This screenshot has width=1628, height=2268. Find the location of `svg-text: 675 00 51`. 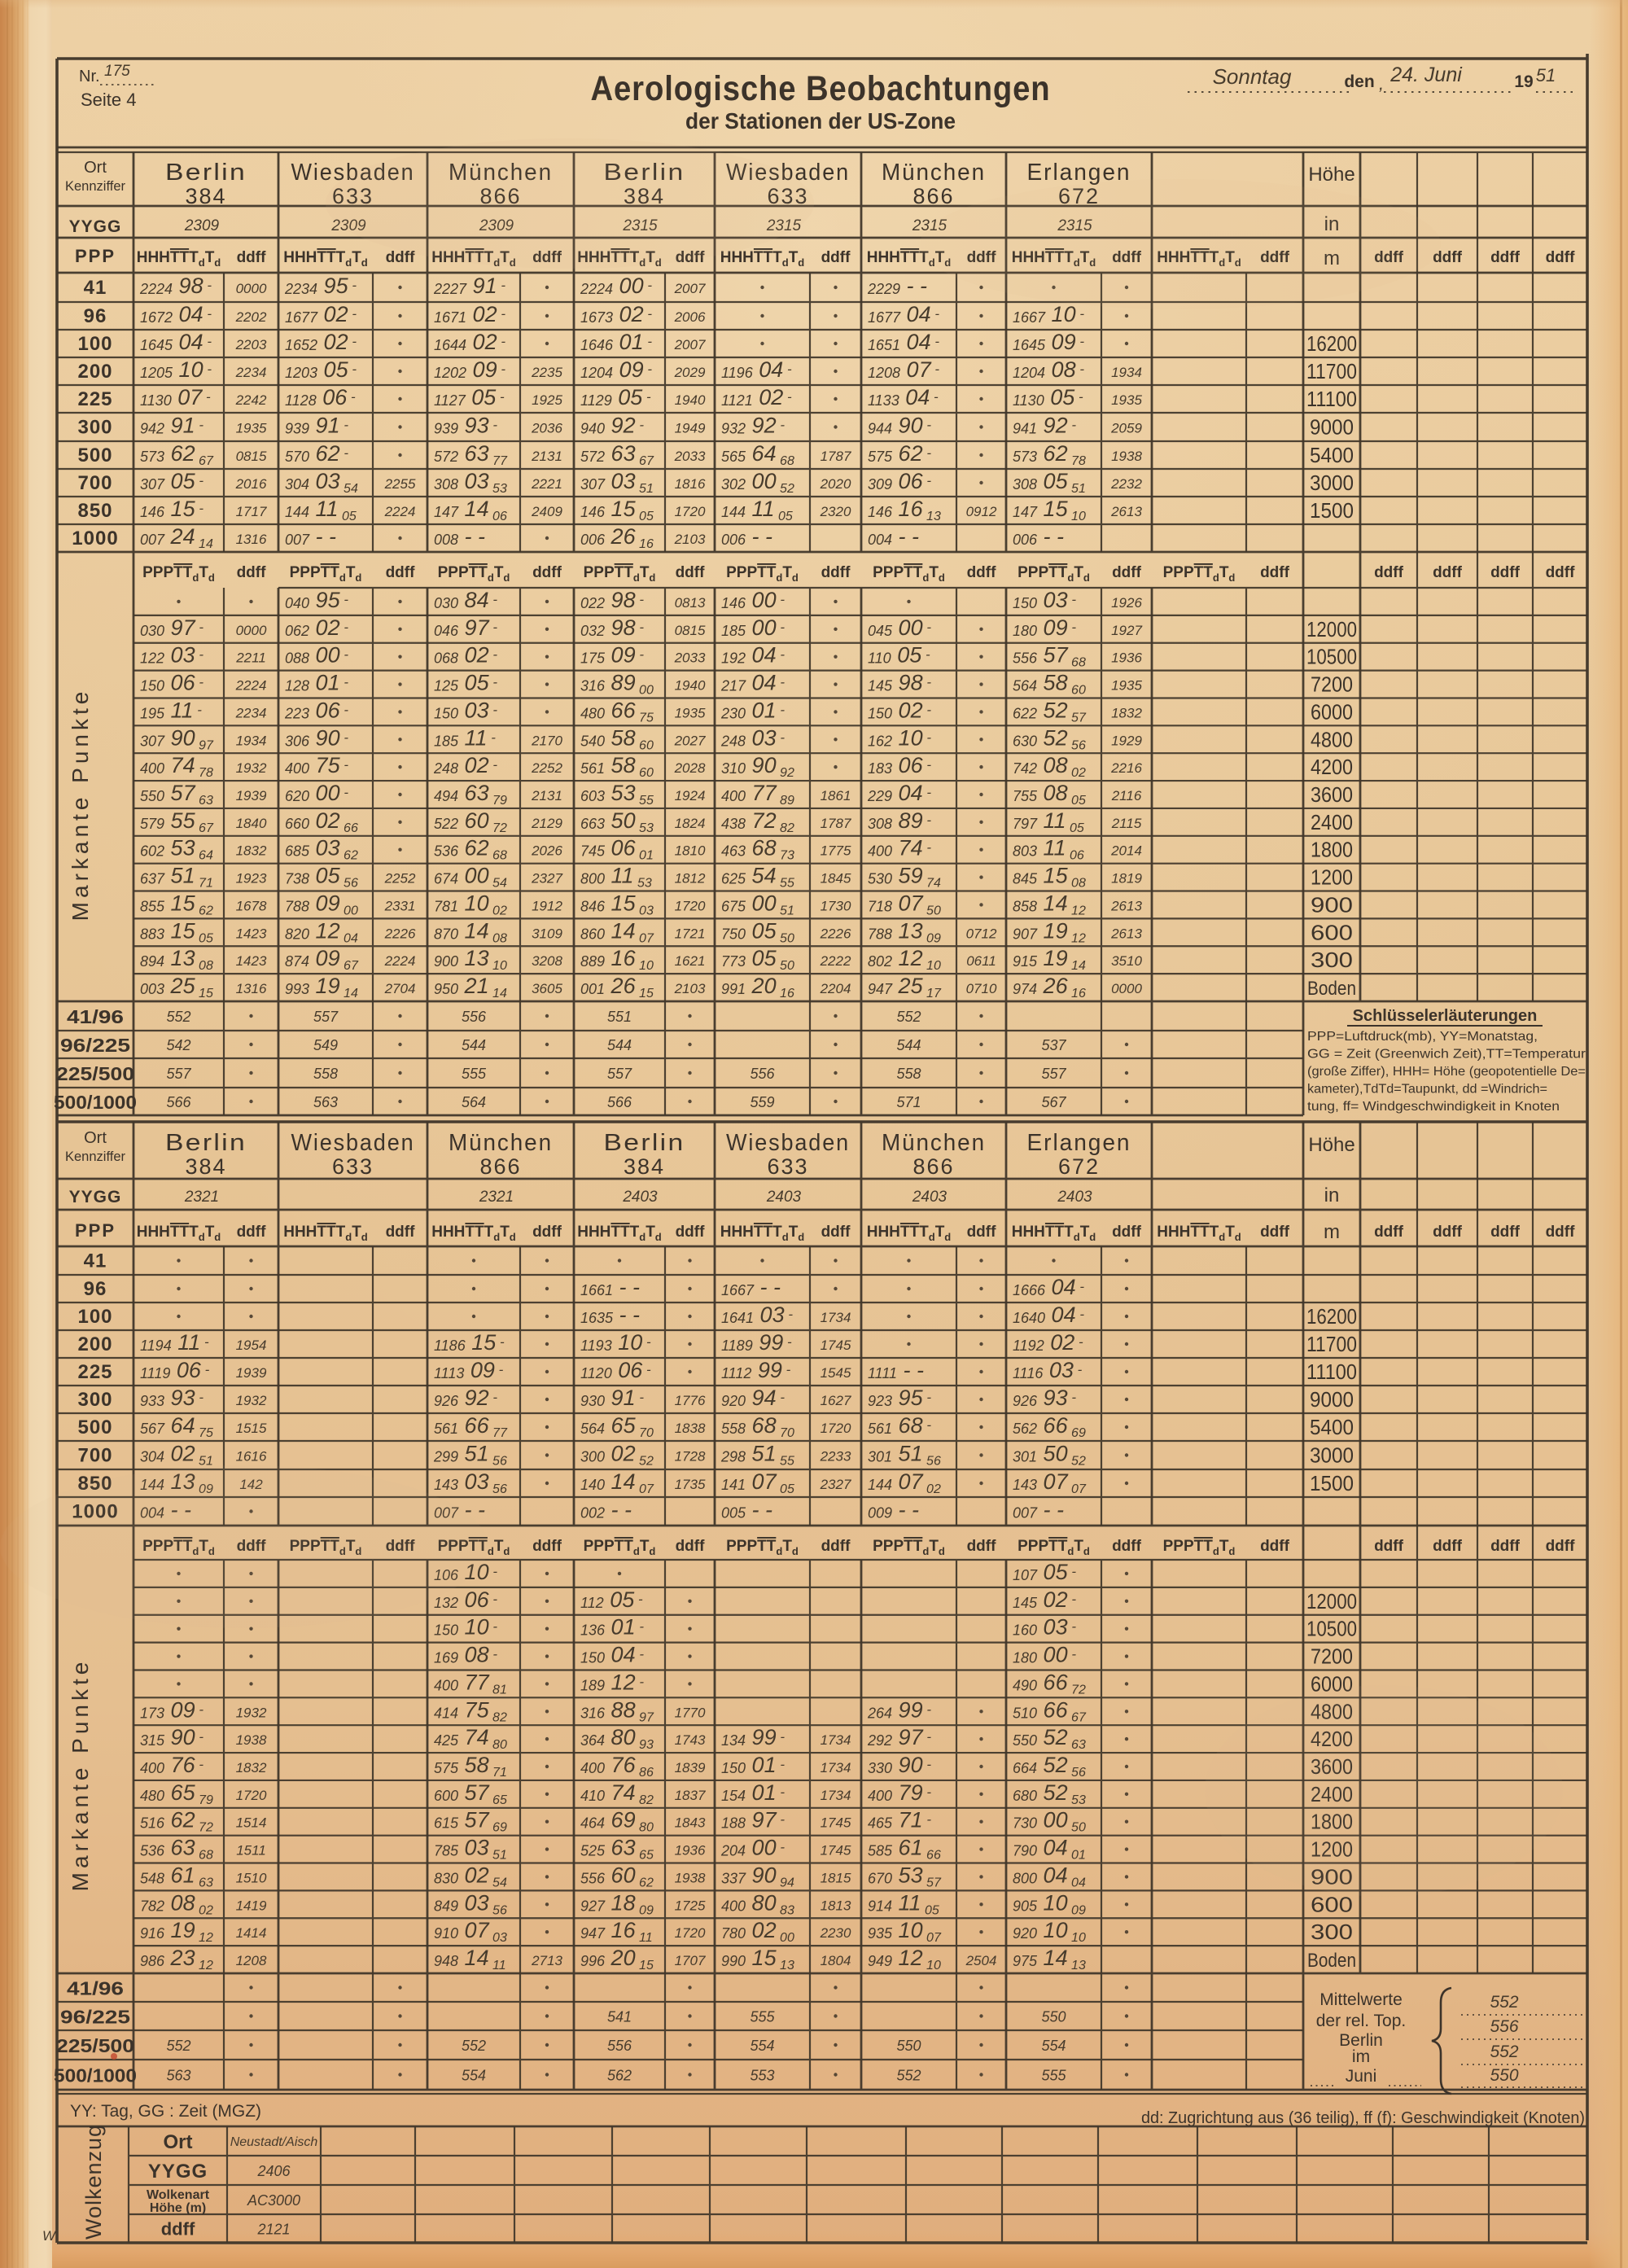

svg-text: 675 00 51 is located at coordinates (757, 904).